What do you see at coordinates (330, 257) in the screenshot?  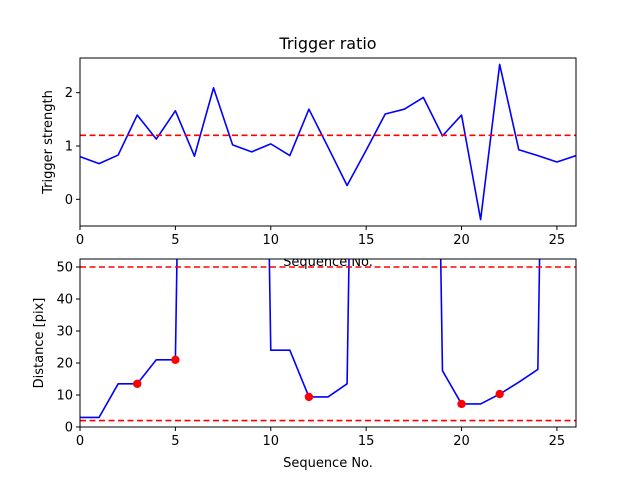 I see `bottom-chart-overlap-mask` at bounding box center [330, 257].